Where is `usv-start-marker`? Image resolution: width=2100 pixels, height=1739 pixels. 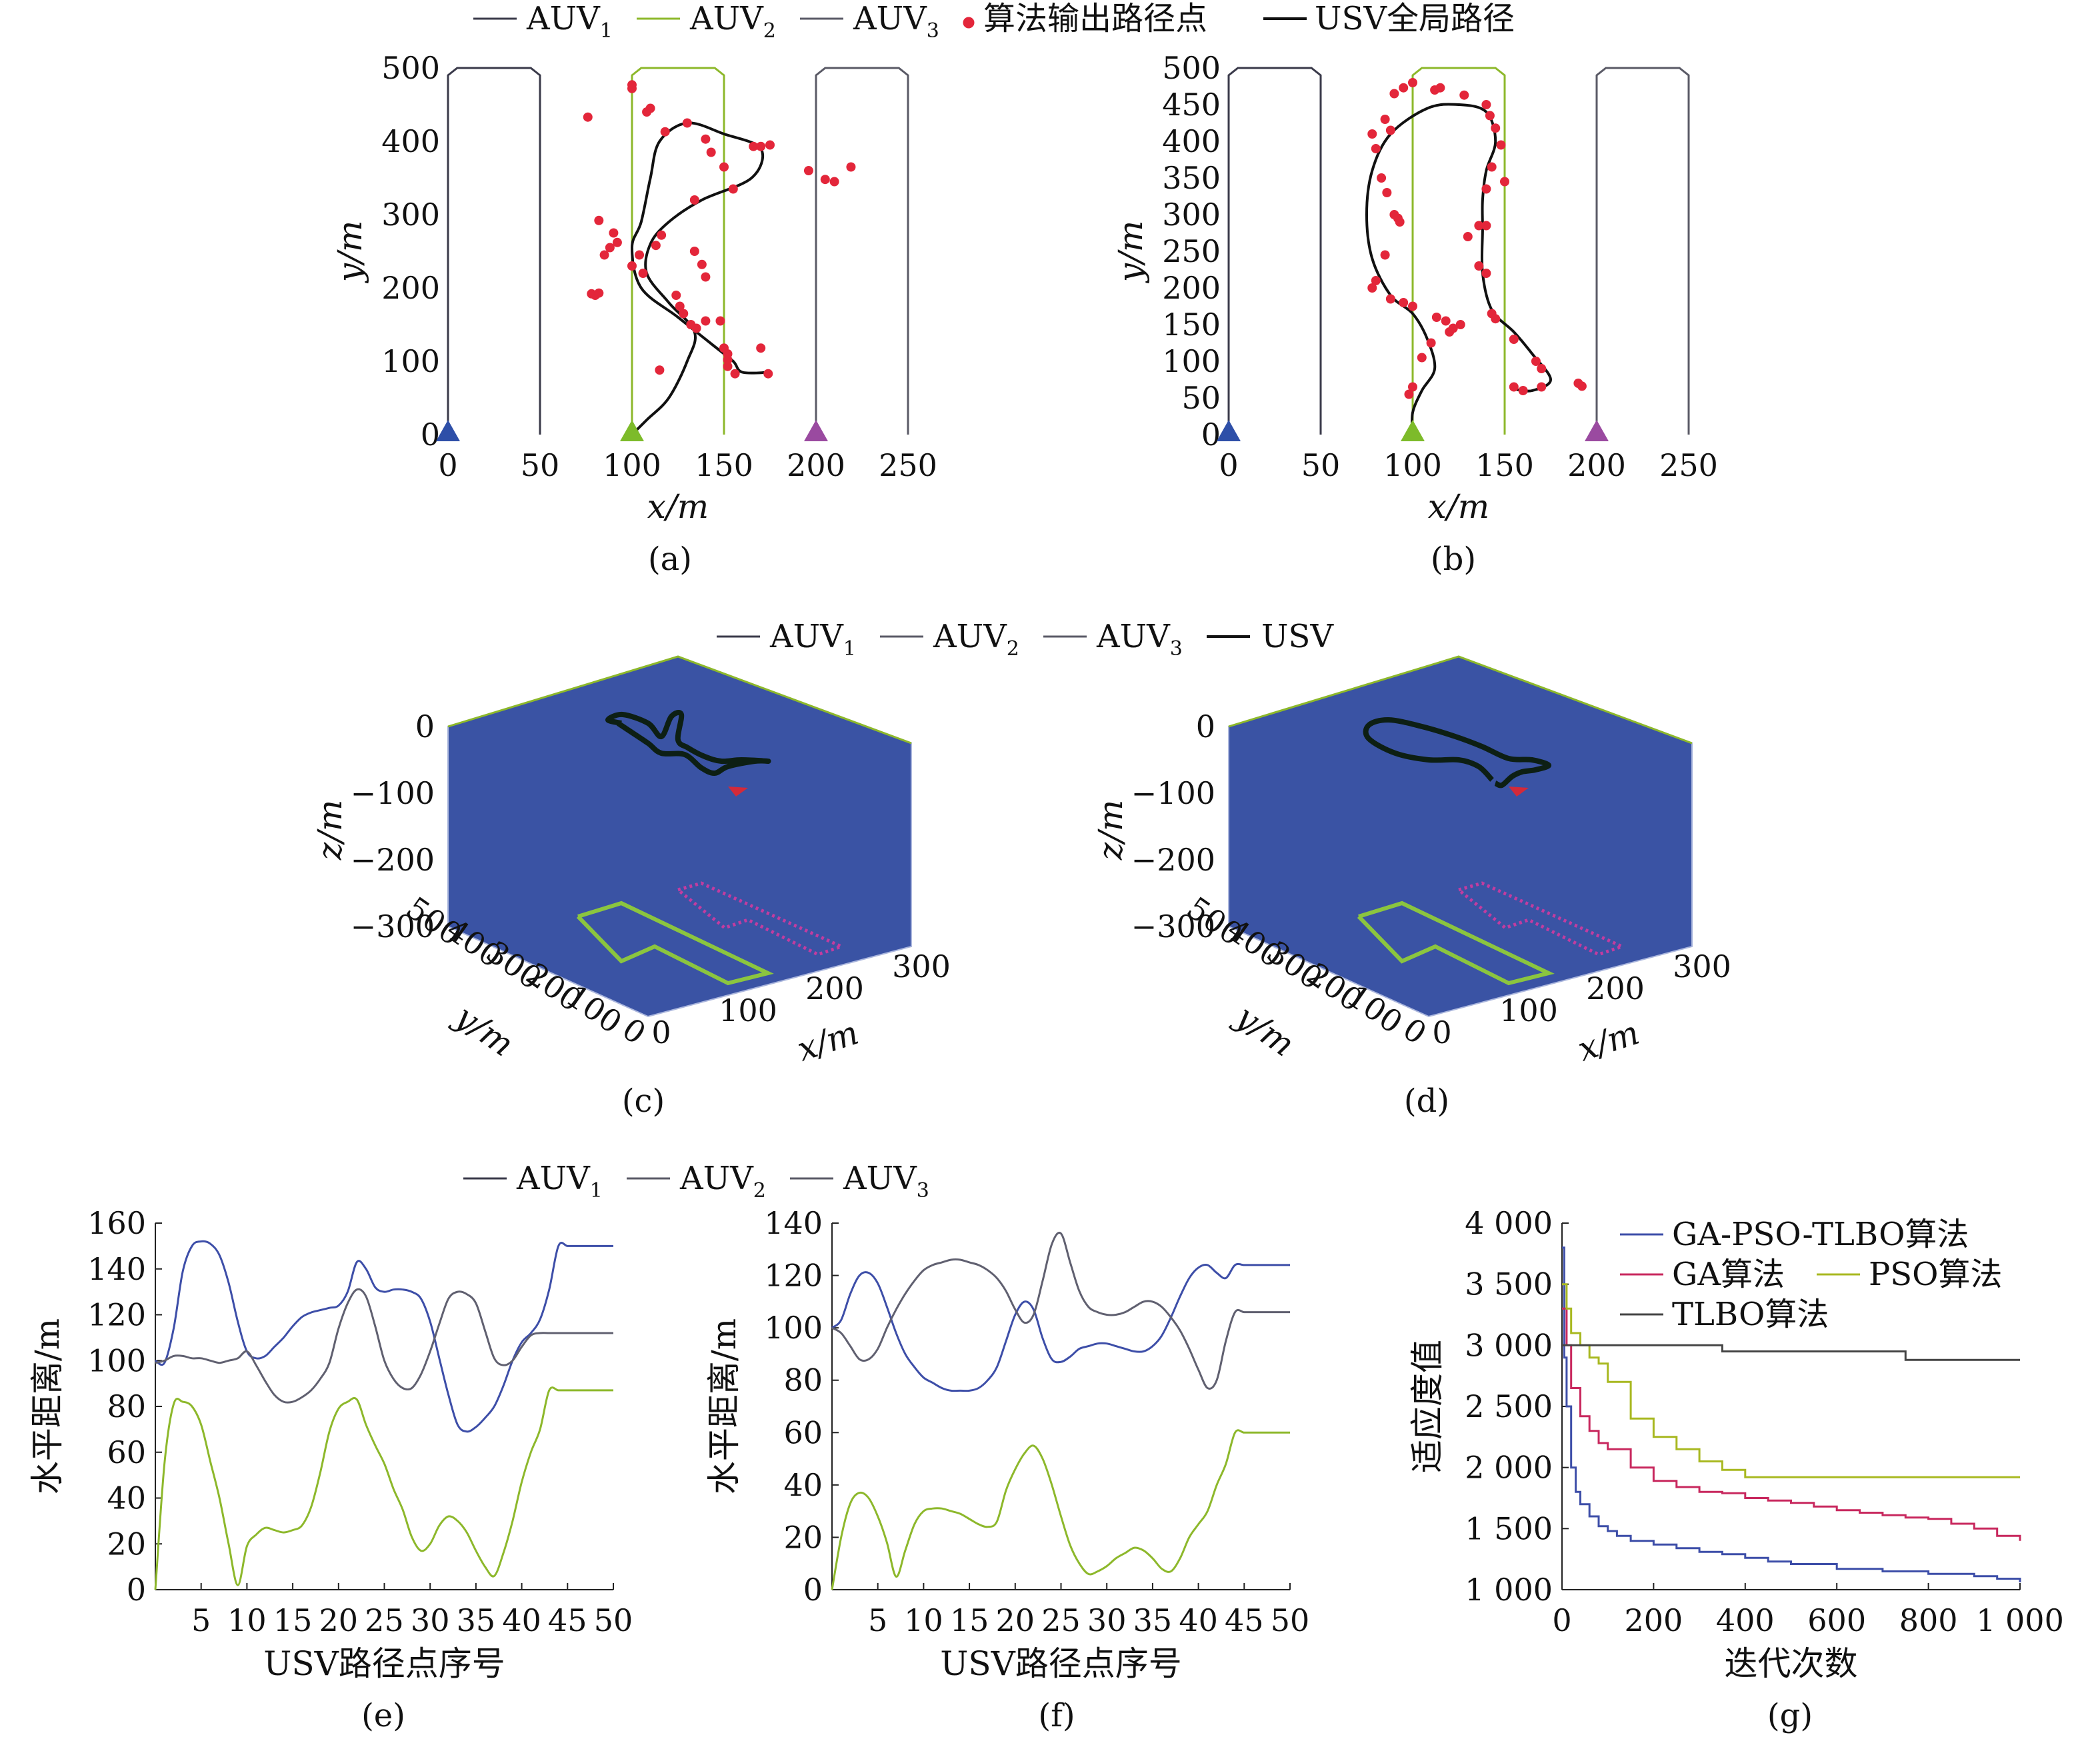
usv-start-marker is located at coordinates (1519, 792).